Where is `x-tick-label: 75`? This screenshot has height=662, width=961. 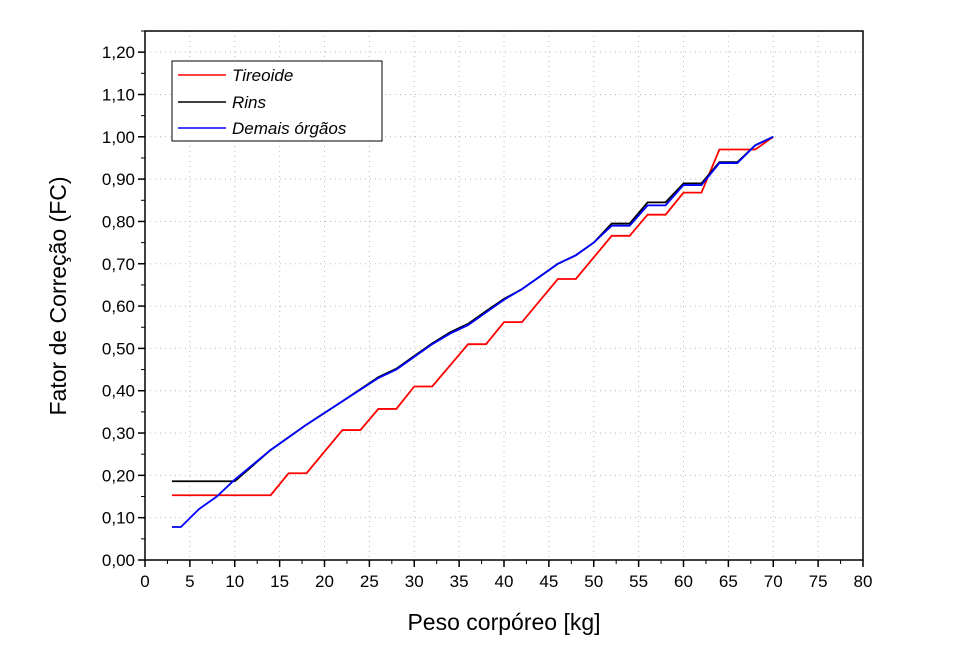 x-tick-label: 75 is located at coordinates (818, 581).